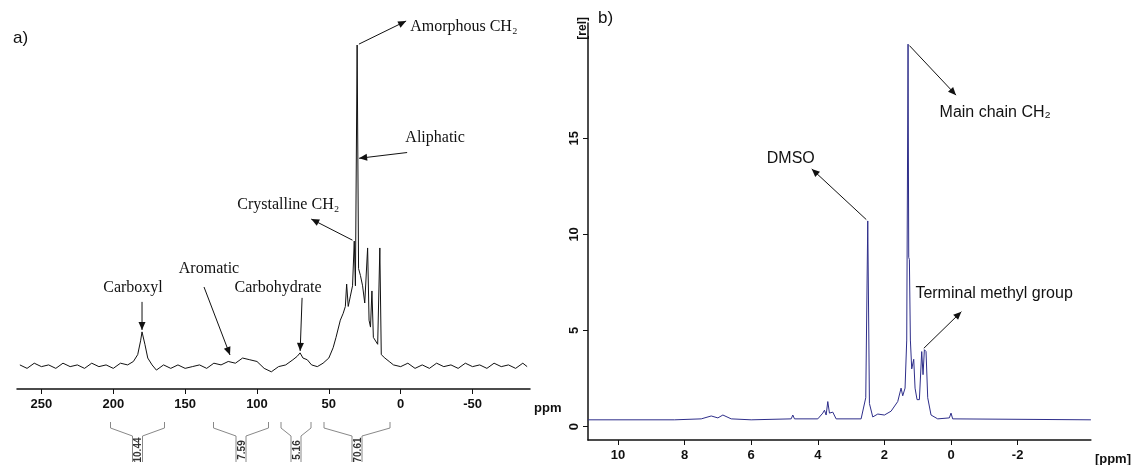  What do you see at coordinates (278, 287) in the screenshot?
I see `annotation: Carbohydrate` at bounding box center [278, 287].